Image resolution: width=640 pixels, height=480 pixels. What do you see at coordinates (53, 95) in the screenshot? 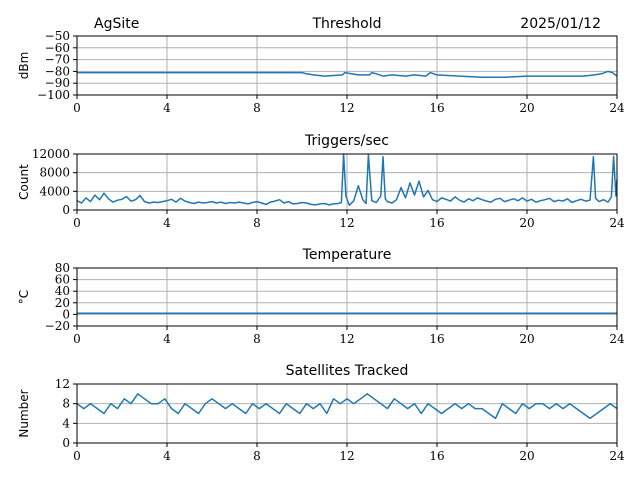
I see `threshold-ytick-label: −100` at bounding box center [53, 95].